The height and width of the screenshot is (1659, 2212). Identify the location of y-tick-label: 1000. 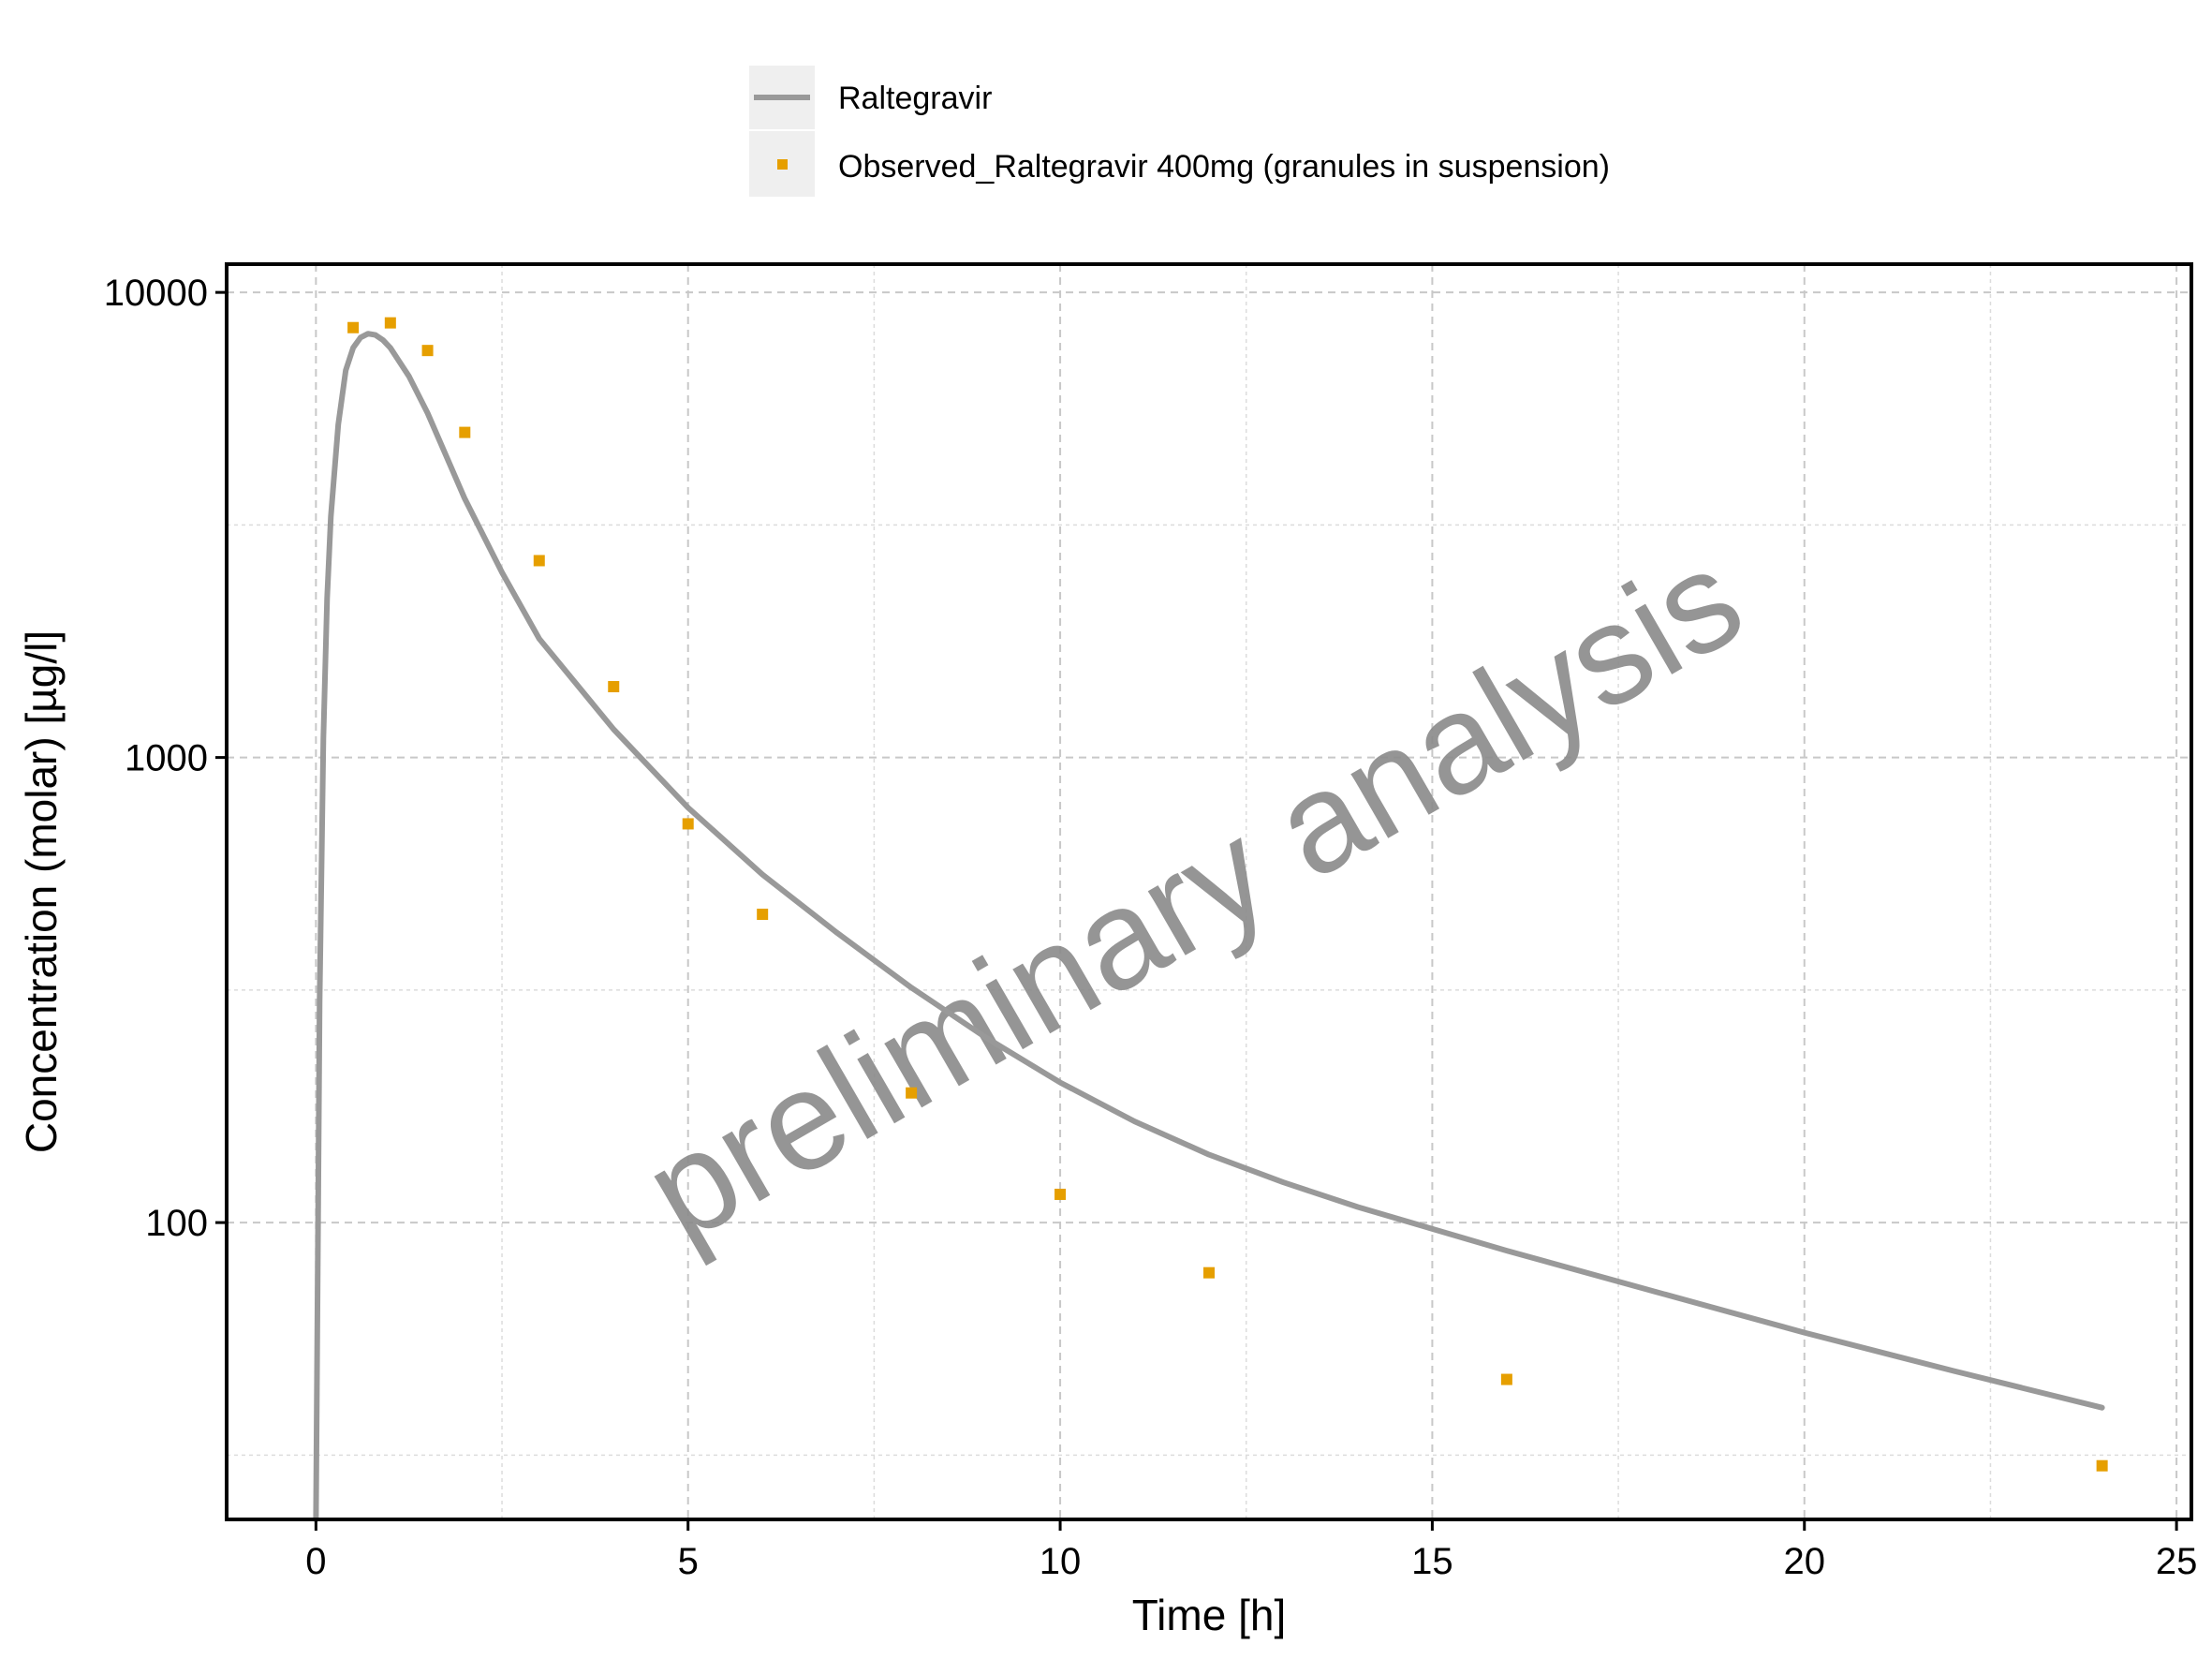
(166, 759).